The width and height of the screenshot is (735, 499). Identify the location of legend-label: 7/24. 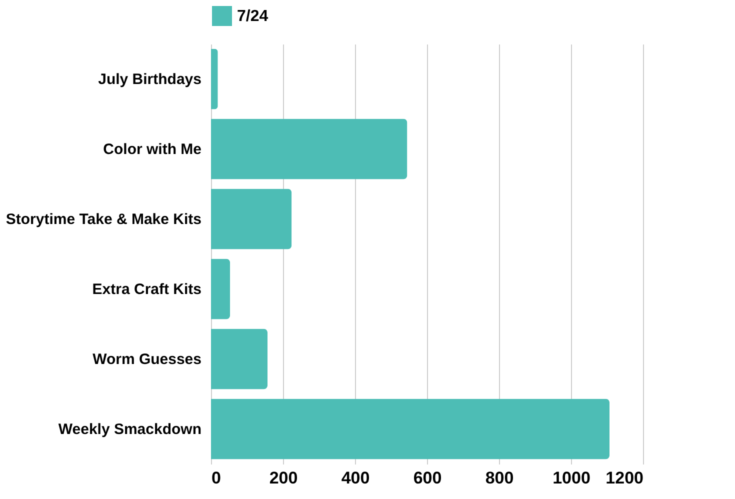
(252, 16).